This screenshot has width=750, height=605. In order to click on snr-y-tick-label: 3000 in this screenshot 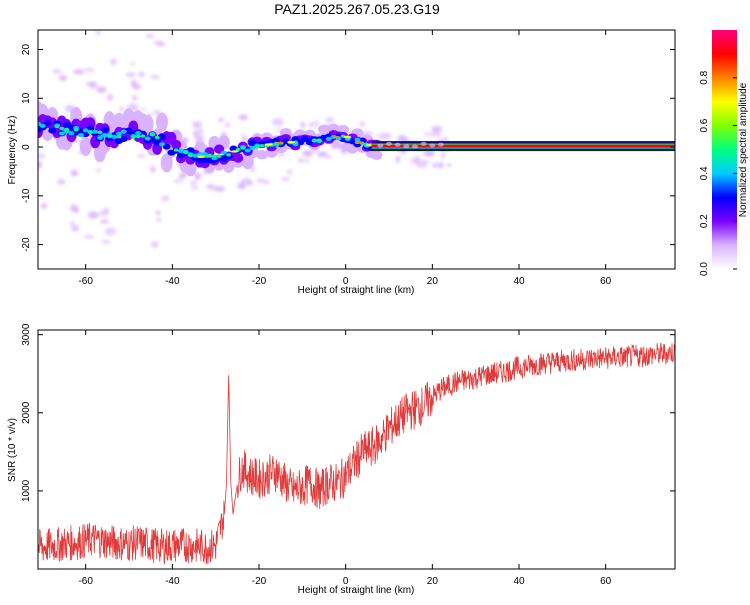, I will do `click(26, 334)`.